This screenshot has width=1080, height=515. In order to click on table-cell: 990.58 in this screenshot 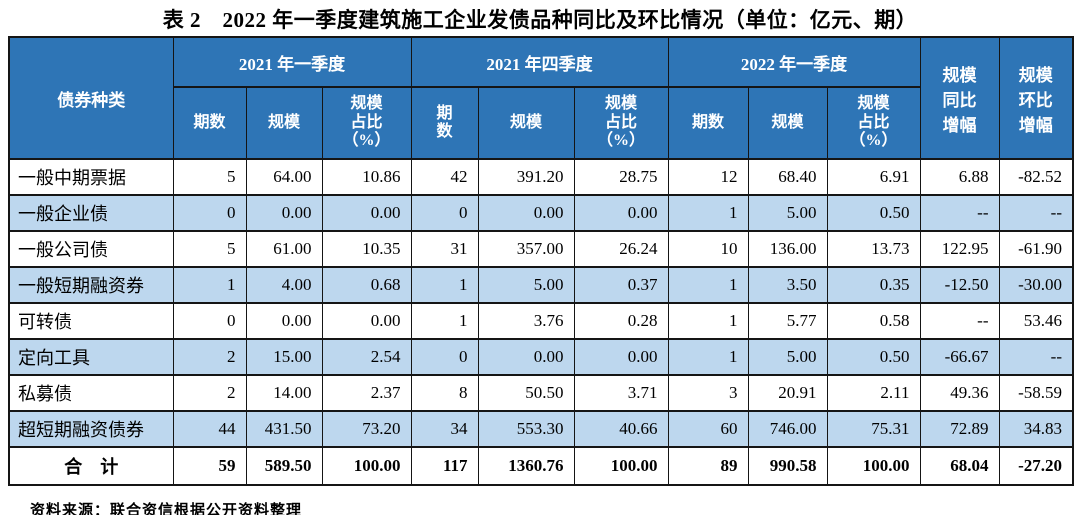, I will do `click(787, 466)`.